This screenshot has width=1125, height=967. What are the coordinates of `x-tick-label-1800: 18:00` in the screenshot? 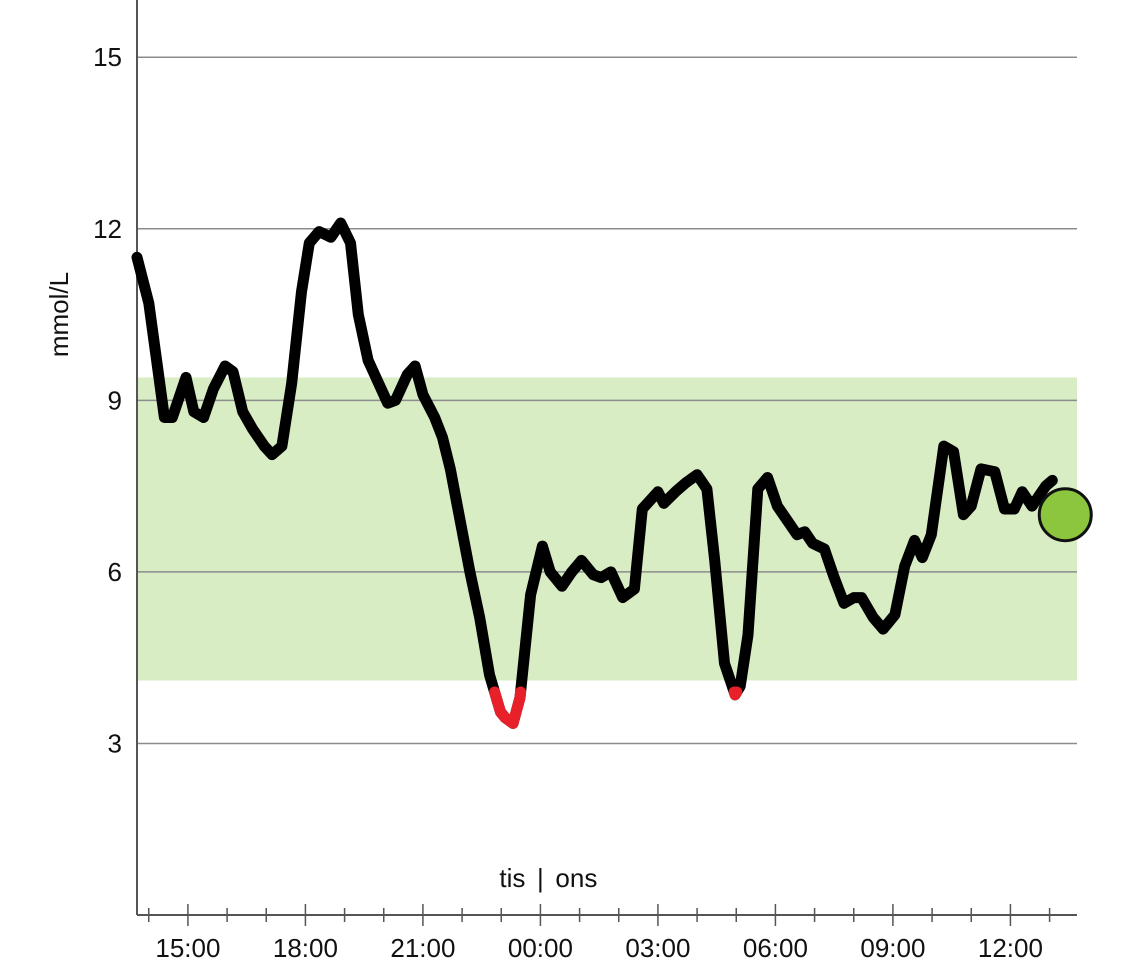 It's located at (305, 948).